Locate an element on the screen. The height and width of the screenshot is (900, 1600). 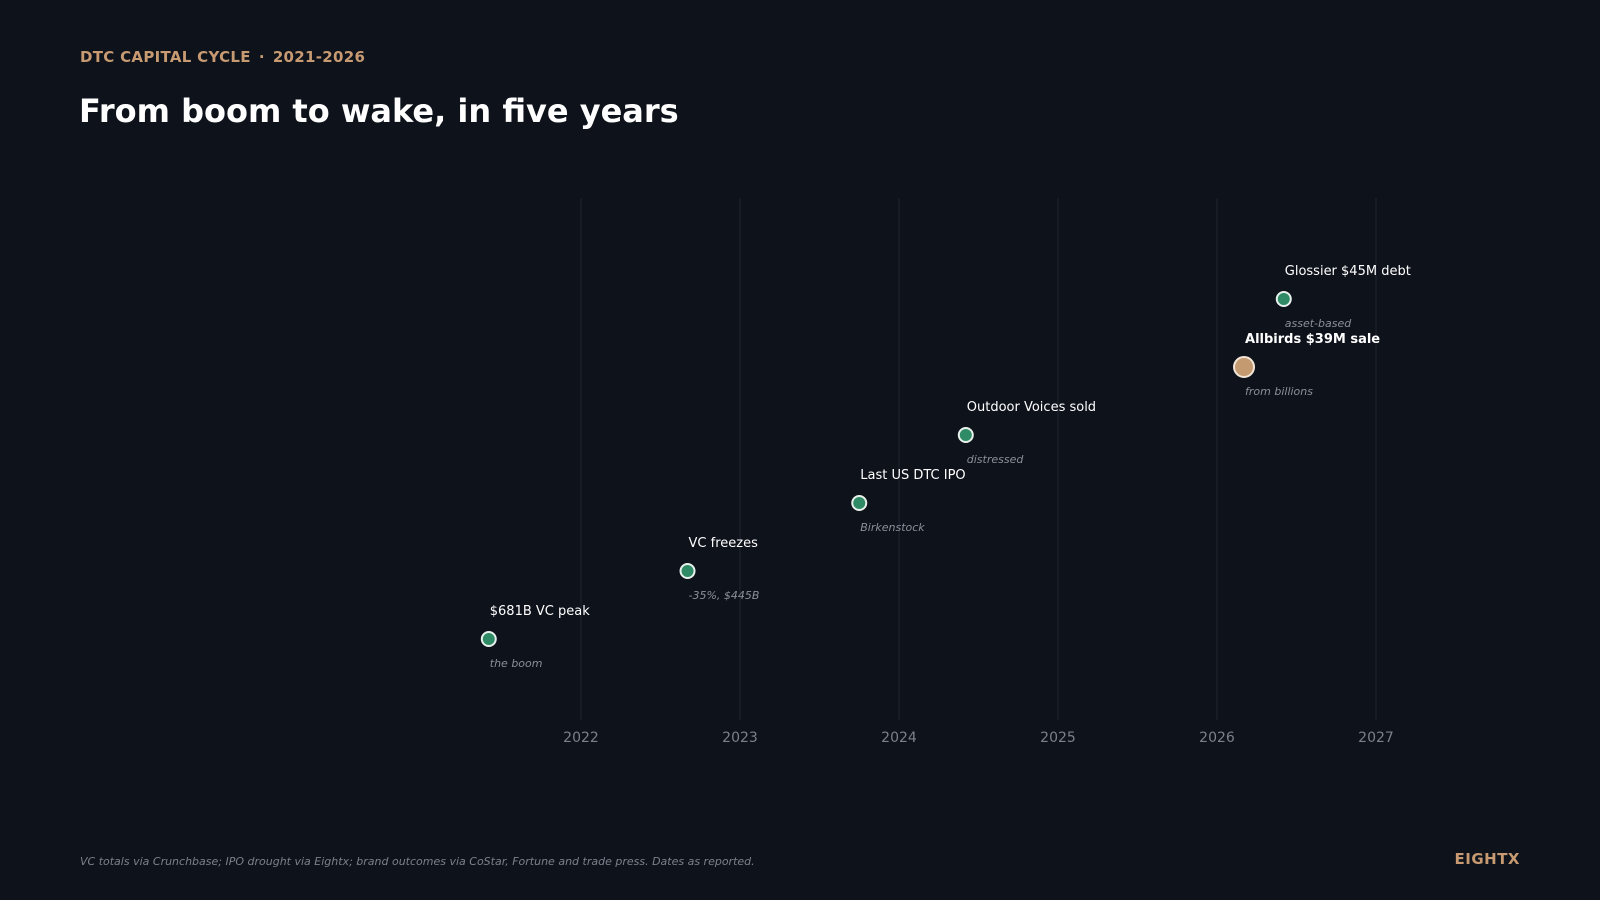
data-sublabel: -35%, $445B is located at coordinates (724, 595).